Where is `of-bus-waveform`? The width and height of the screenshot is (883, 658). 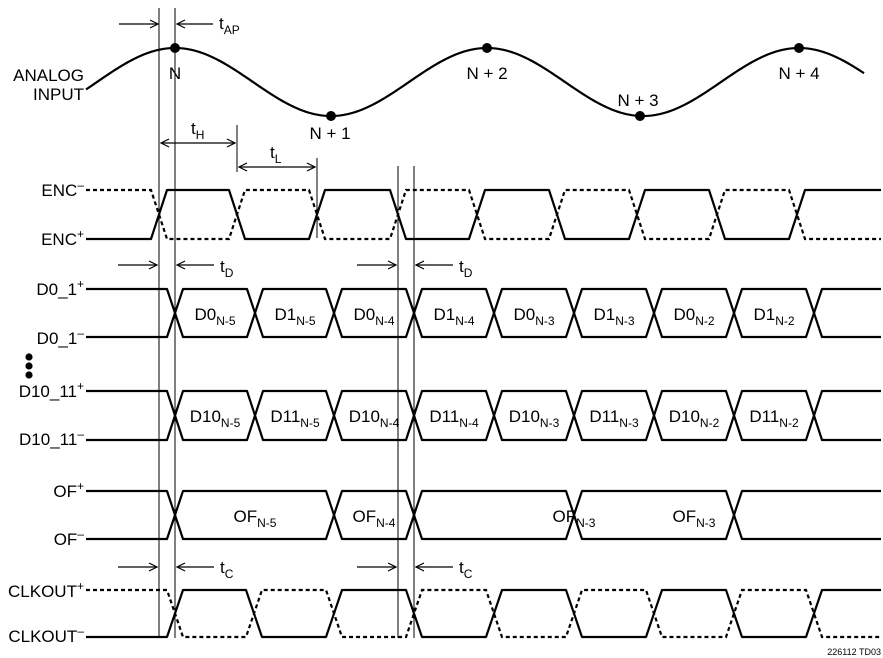
of-bus-waveform is located at coordinates (483, 515).